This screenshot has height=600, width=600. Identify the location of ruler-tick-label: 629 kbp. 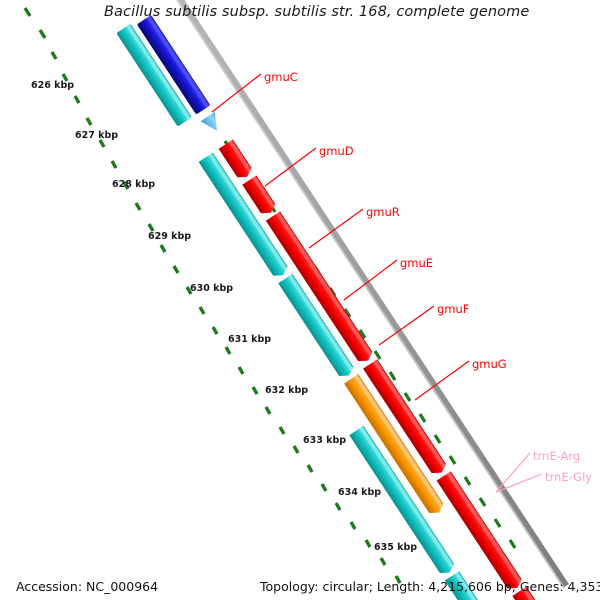
(170, 236).